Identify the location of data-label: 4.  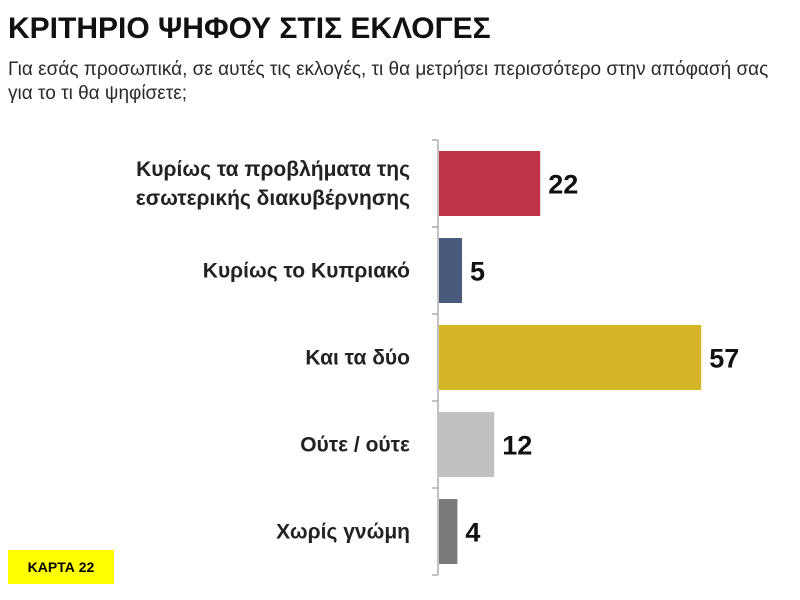
(472, 533).